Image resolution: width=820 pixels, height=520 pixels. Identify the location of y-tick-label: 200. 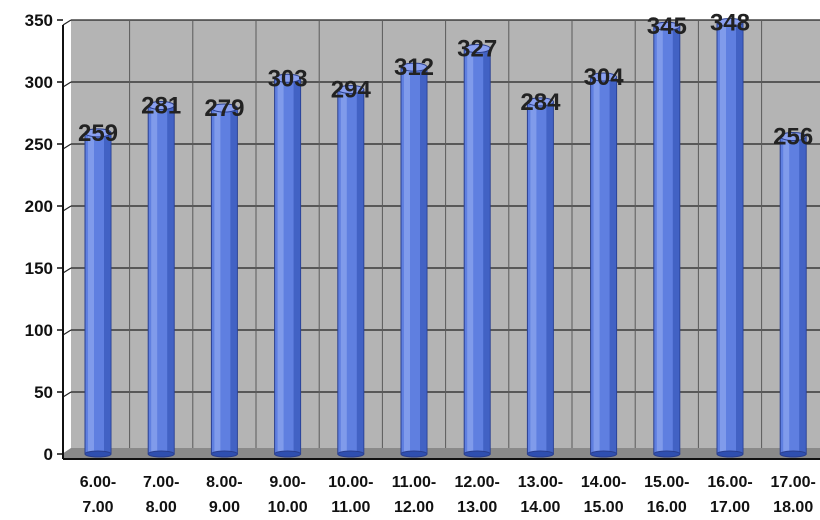
(39, 206).